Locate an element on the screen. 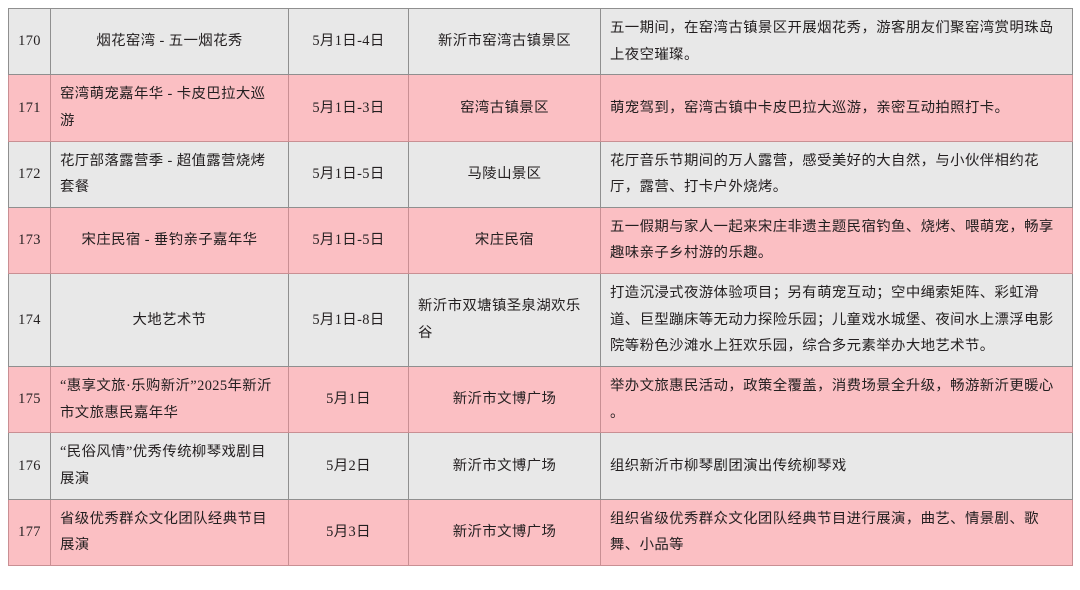 The image size is (1080, 590). activity-name-cell: 大地艺术节 is located at coordinates (169, 320).